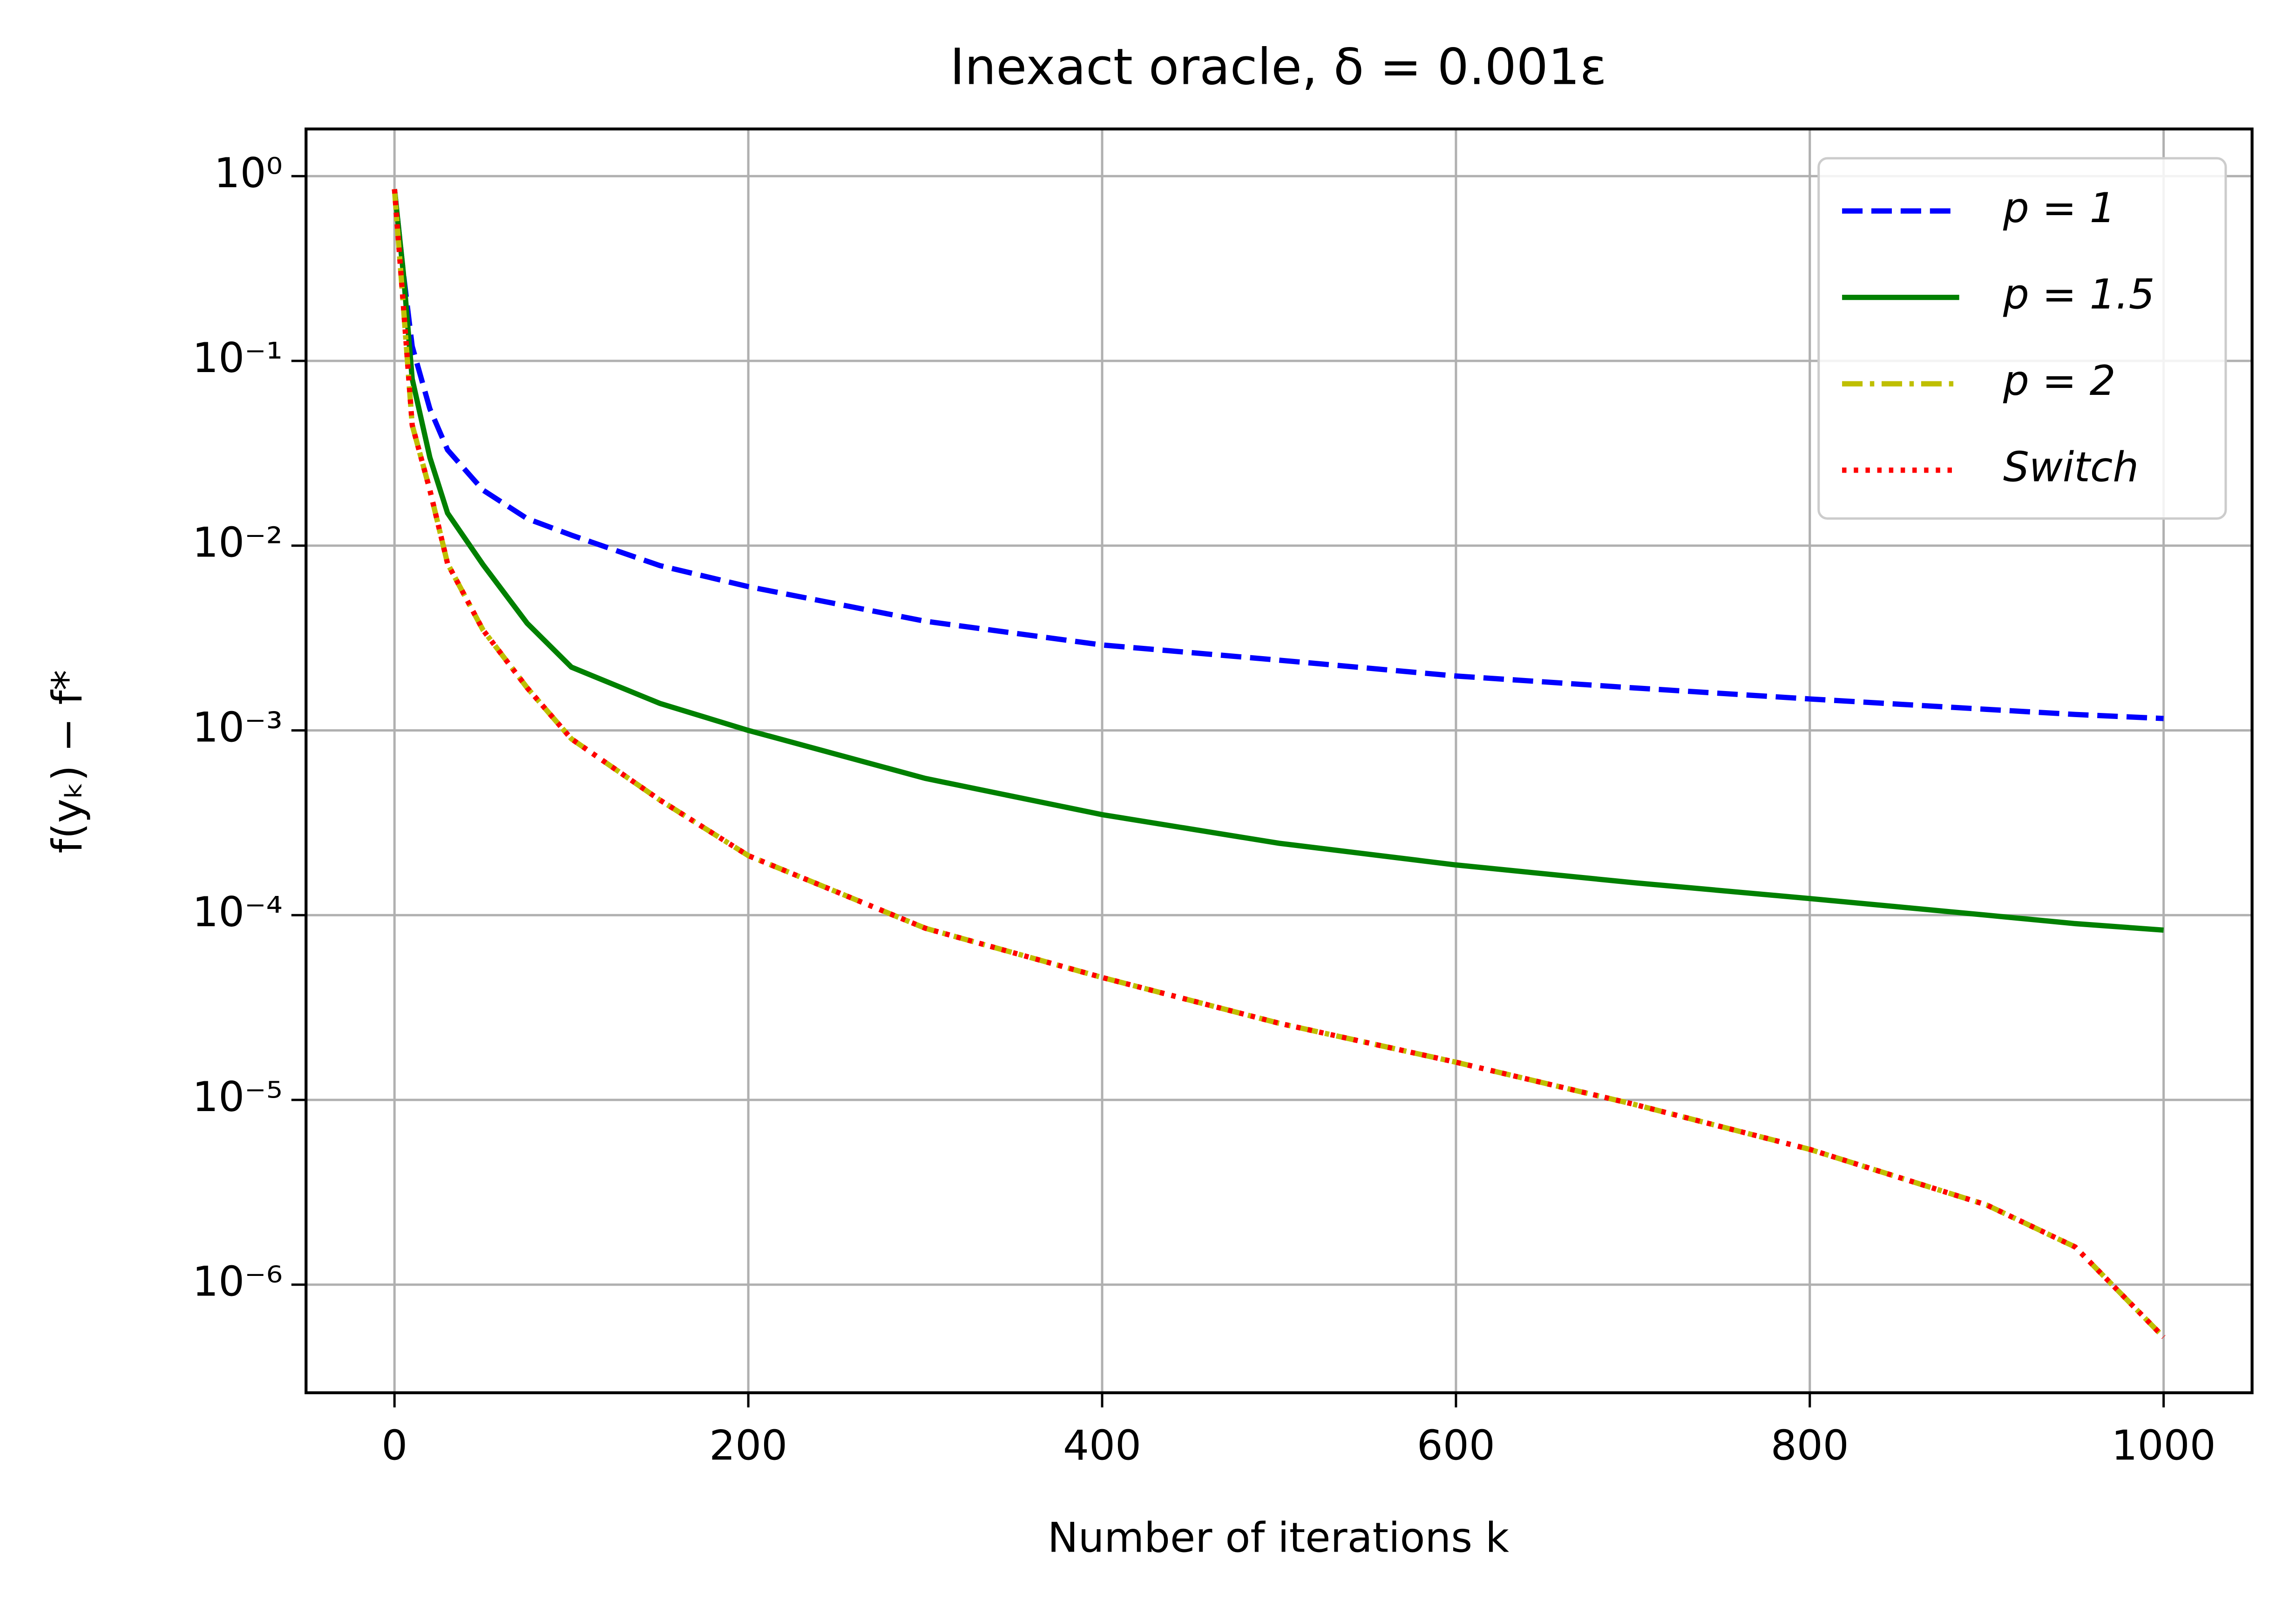 Image resolution: width=2296 pixels, height=1614 pixels. I want to click on x-tick-label: 0, so click(394, 1445).